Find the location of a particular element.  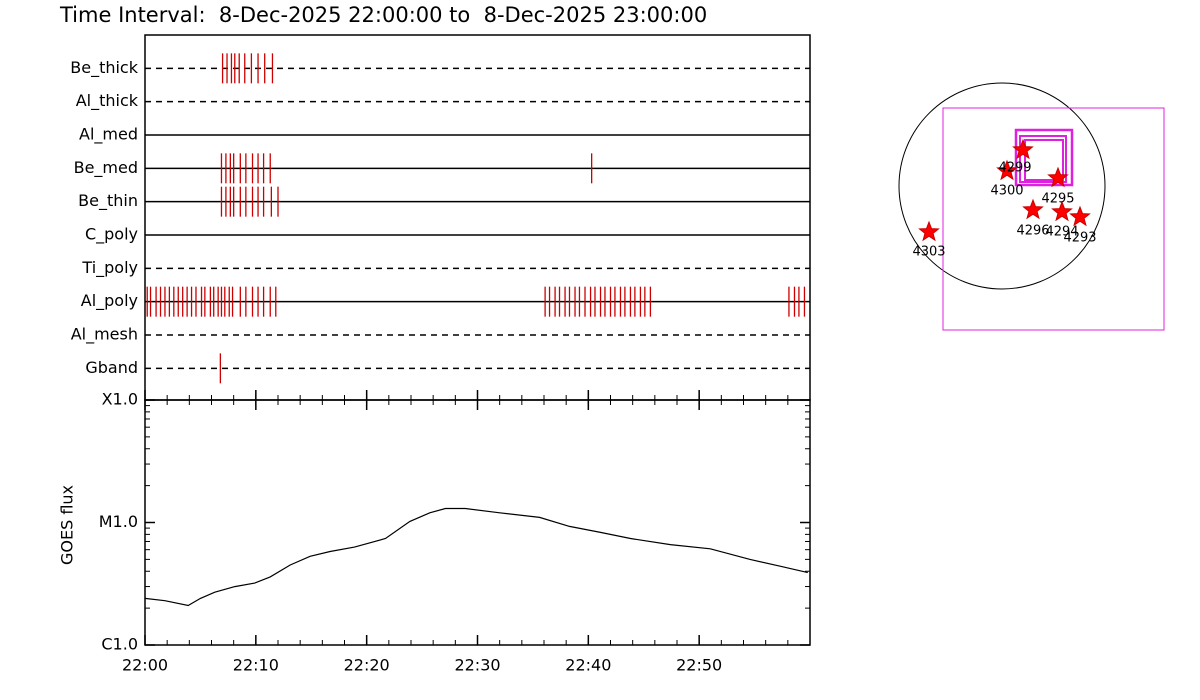

row-label: Al_poly is located at coordinates (109, 301).